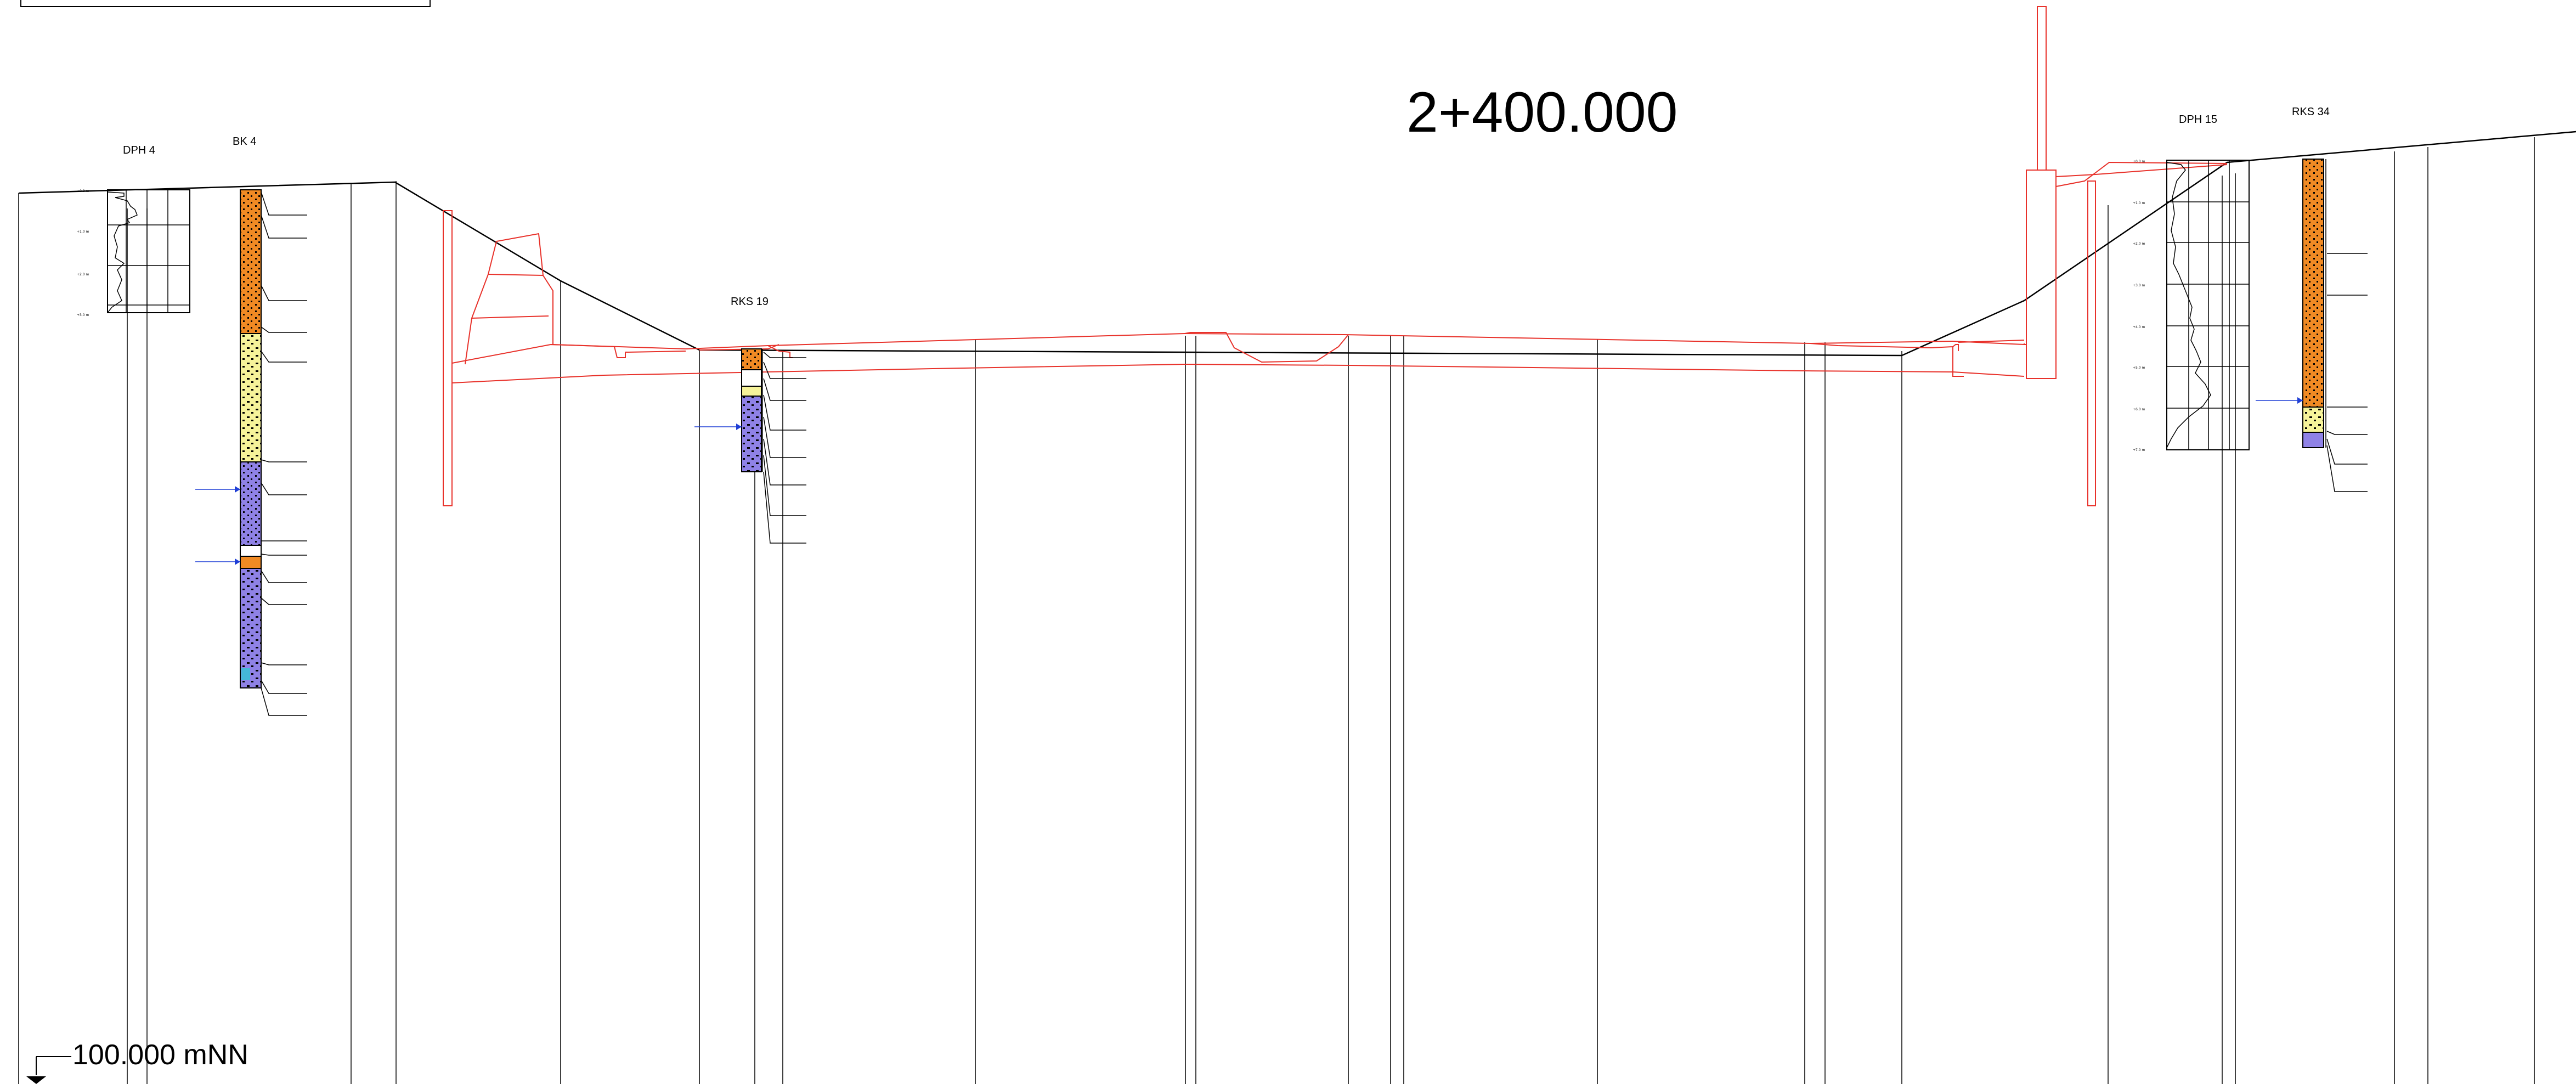 The width and height of the screenshot is (2576, 1084). I want to click on svg-text: +7.0 m, so click(2139, 450).